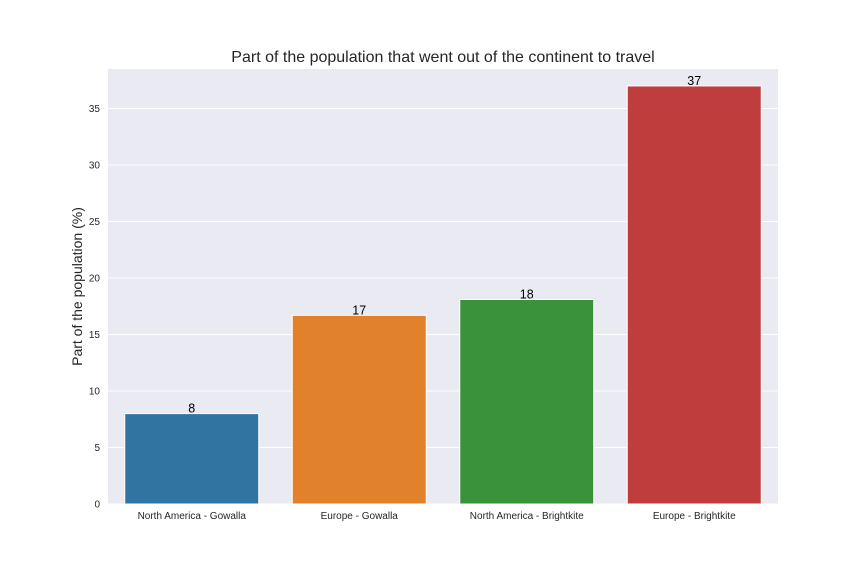 The height and width of the screenshot is (576, 864). Describe the element at coordinates (95, 166) in the screenshot. I see `y-tick-label: 30` at that location.